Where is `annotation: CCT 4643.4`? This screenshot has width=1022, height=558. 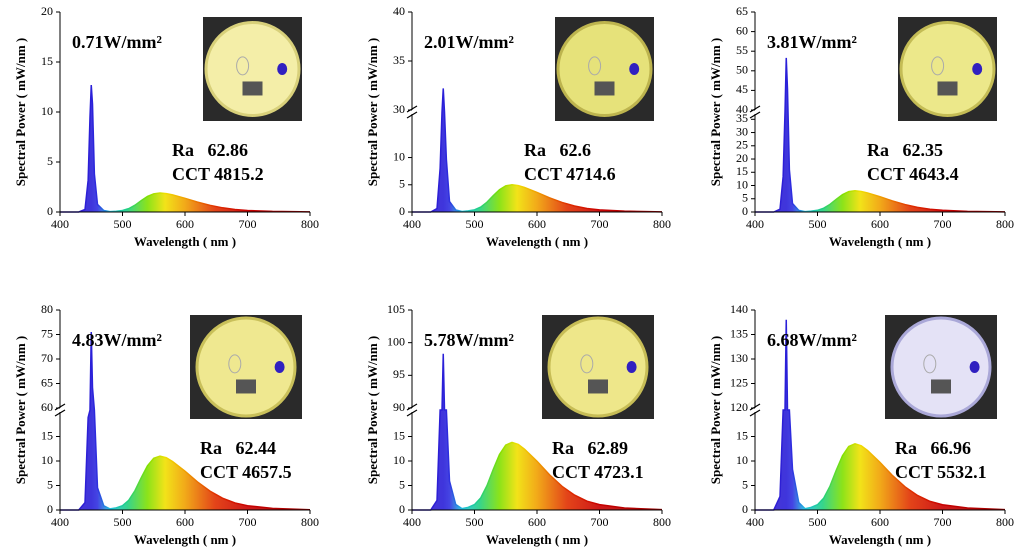 annotation: CCT 4643.4 is located at coordinates (913, 174).